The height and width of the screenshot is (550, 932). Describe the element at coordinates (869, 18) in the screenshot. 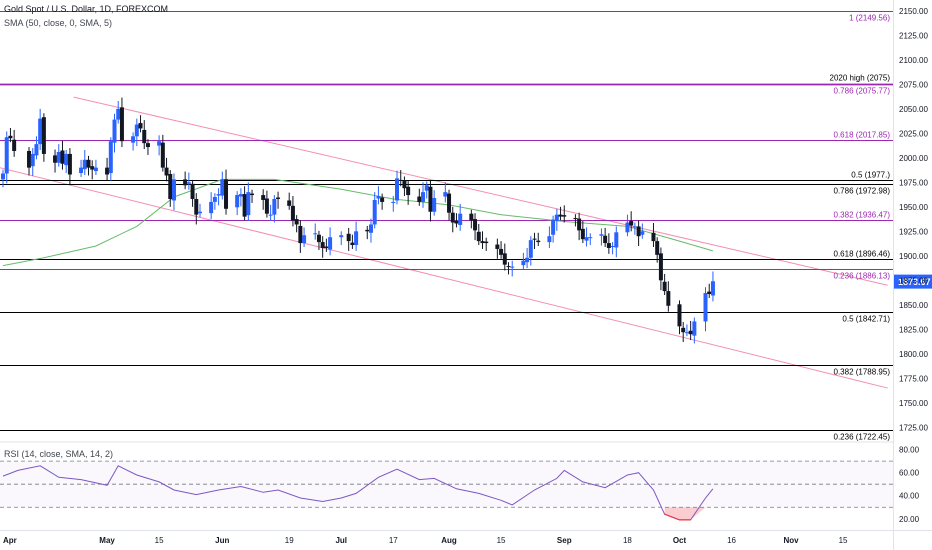

I see `level-label: 1 (2149.56)` at that location.